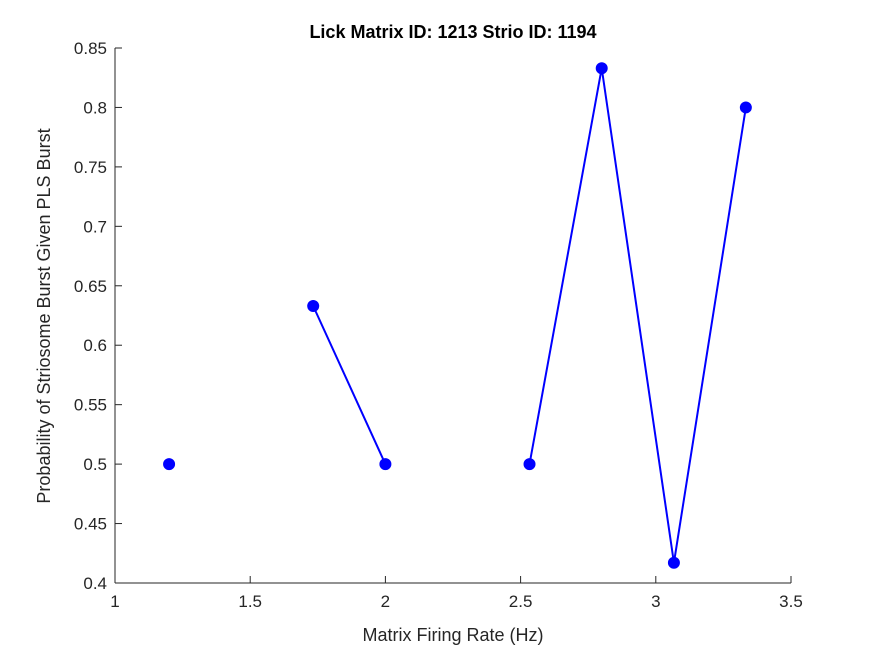 The image size is (875, 661). Describe the element at coordinates (452, 32) in the screenshot. I see `chart-title: Lick Matrix ID: 1213 Strio ID: 1194` at that location.